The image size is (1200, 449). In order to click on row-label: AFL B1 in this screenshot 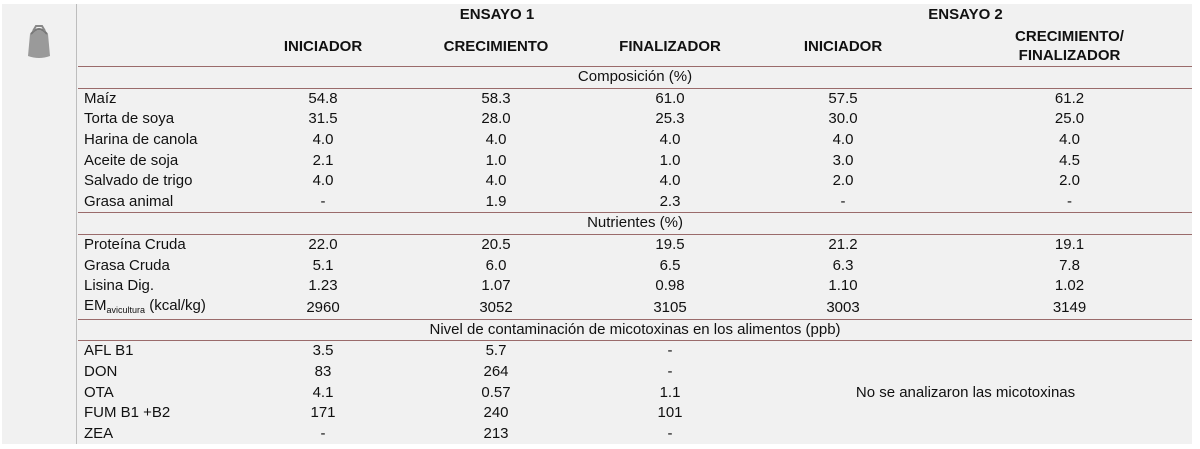, I will do `click(109, 351)`.